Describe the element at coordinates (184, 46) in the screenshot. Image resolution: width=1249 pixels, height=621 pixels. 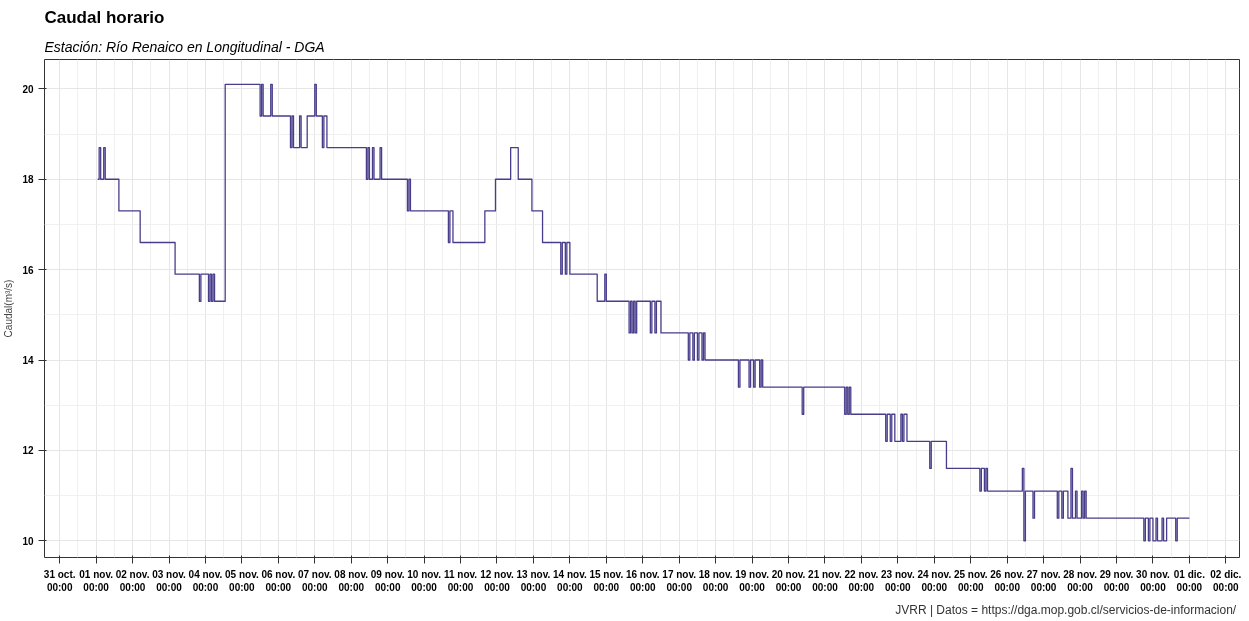
I see `chart-subtitle: Estación: Río Renaico en Longitudinal - DGA` at that location.